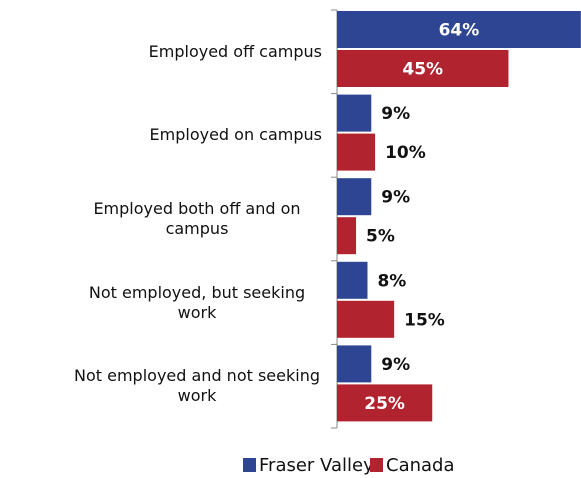 This screenshot has width=581, height=478. I want to click on legend-label: Fraser Valley, so click(316, 465).